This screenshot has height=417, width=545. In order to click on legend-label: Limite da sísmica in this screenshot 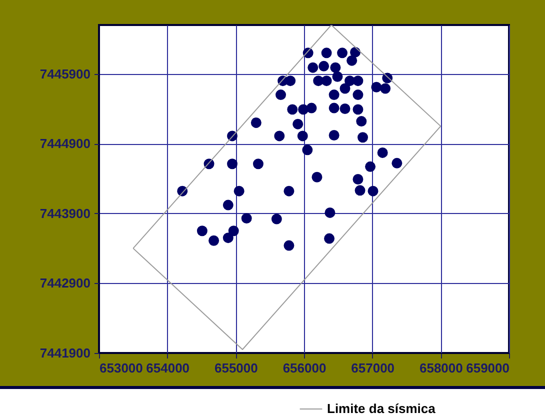, I will do `click(381, 408)`.